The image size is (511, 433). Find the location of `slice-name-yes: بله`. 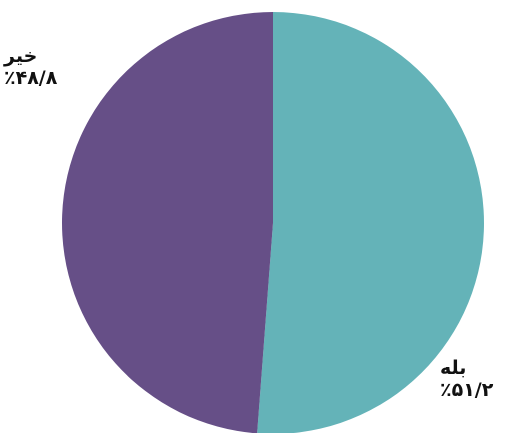

slice-name-yes: بله is located at coordinates (453, 368).